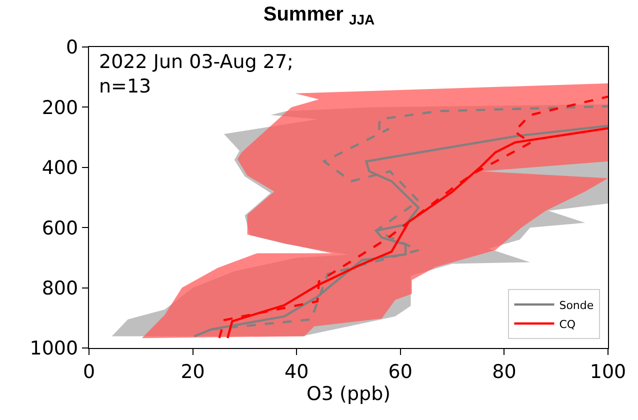 The image size is (638, 420). Describe the element at coordinates (504, 371) in the screenshot. I see `x-tick-label: 80` at that location.